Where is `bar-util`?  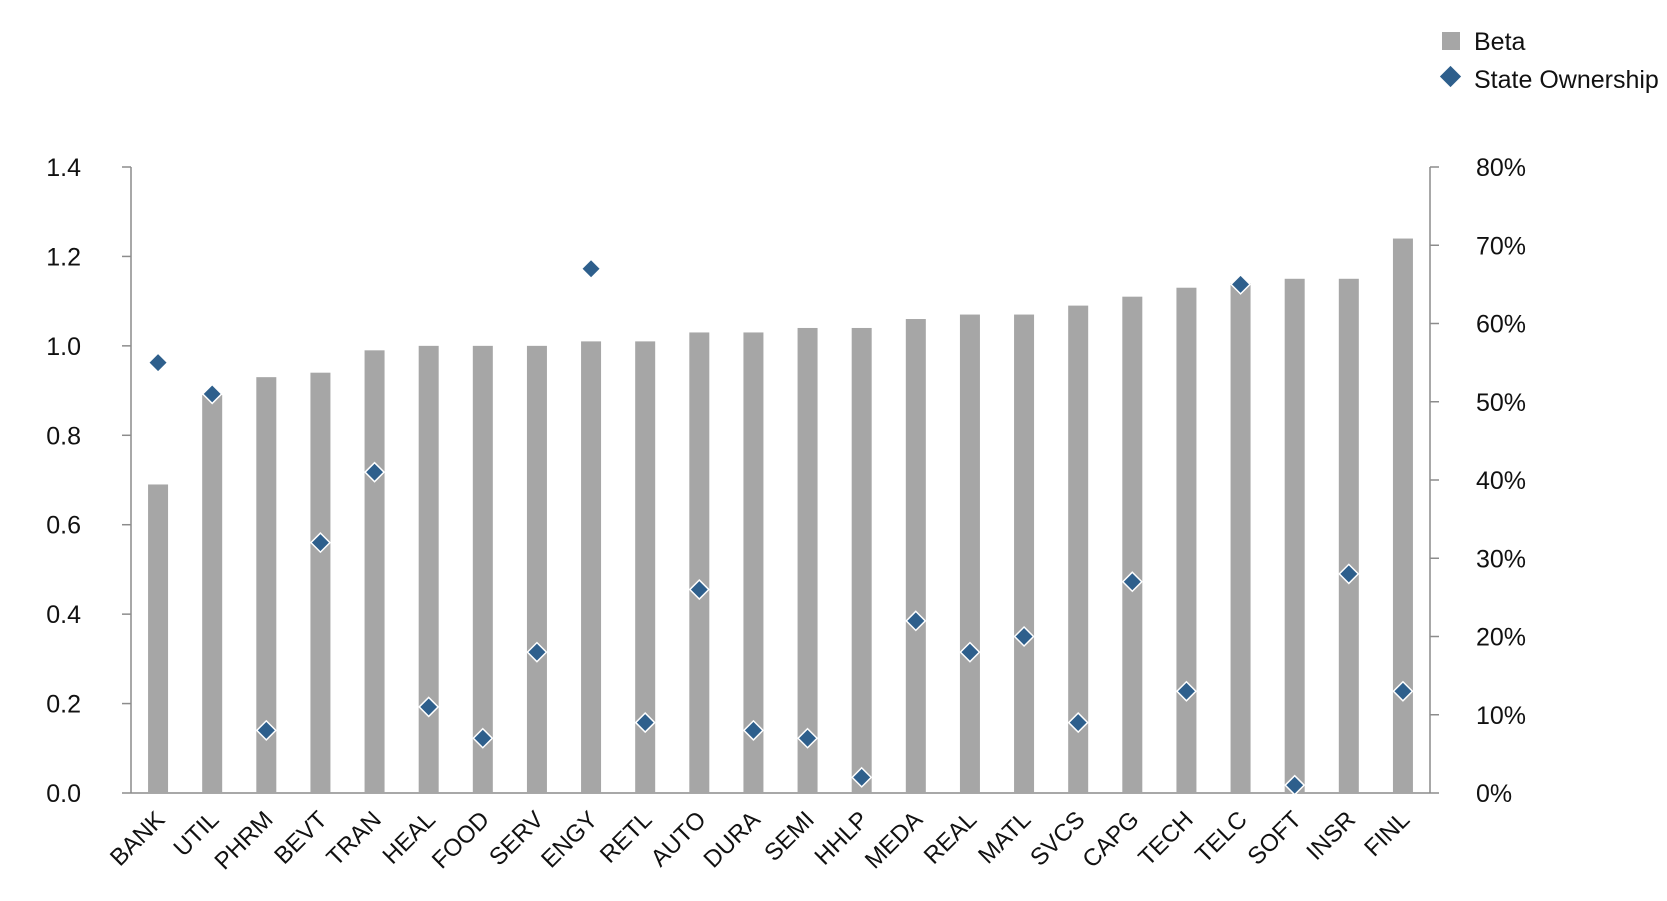
bar-util is located at coordinates (212, 594).